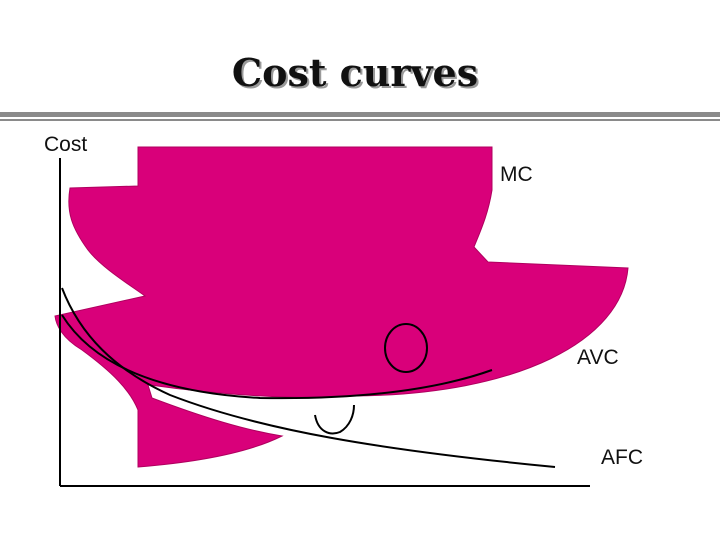 The height and width of the screenshot is (540, 720). I want to click on avc-label: AVC, so click(598, 357).